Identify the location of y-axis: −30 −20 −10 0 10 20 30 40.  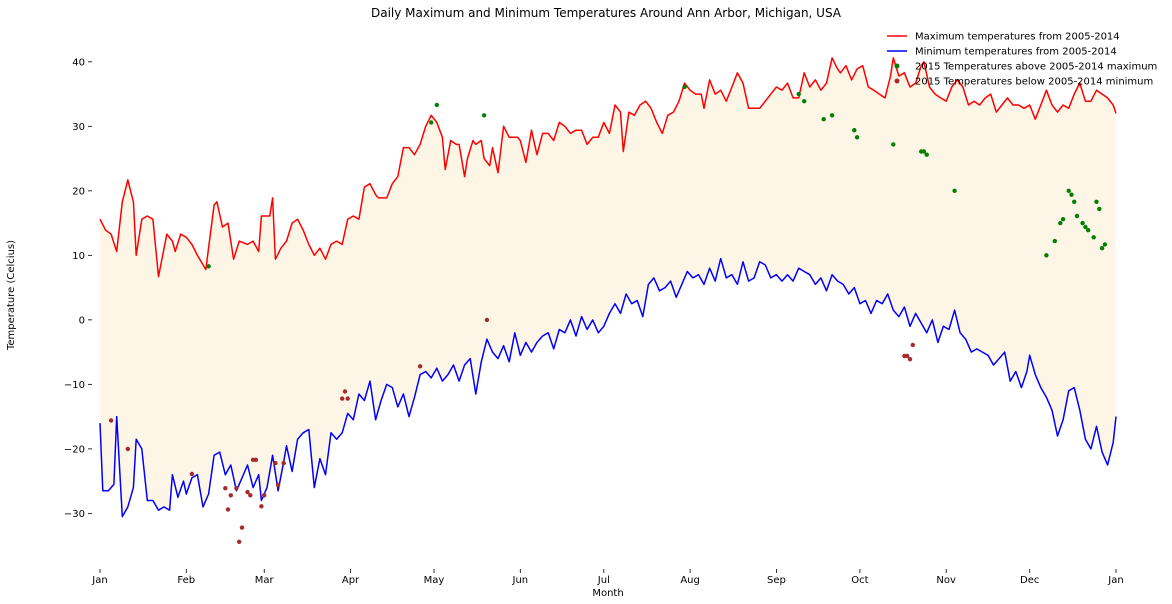
(78, 288).